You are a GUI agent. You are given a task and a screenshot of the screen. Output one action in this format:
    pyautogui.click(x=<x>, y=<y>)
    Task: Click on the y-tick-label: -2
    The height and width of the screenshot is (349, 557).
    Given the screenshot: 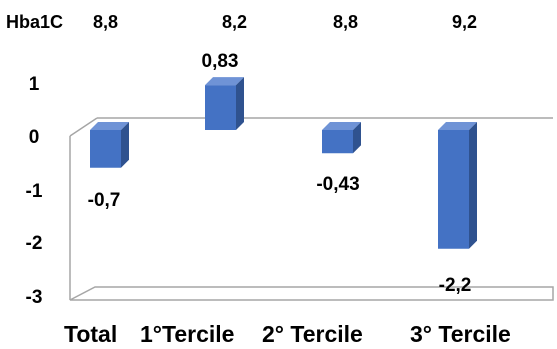 What is the action you would take?
    pyautogui.click(x=34, y=243)
    